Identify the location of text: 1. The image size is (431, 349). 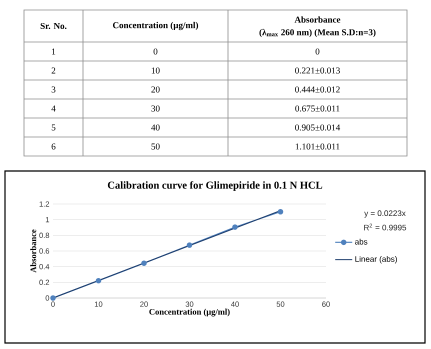
(54, 51).